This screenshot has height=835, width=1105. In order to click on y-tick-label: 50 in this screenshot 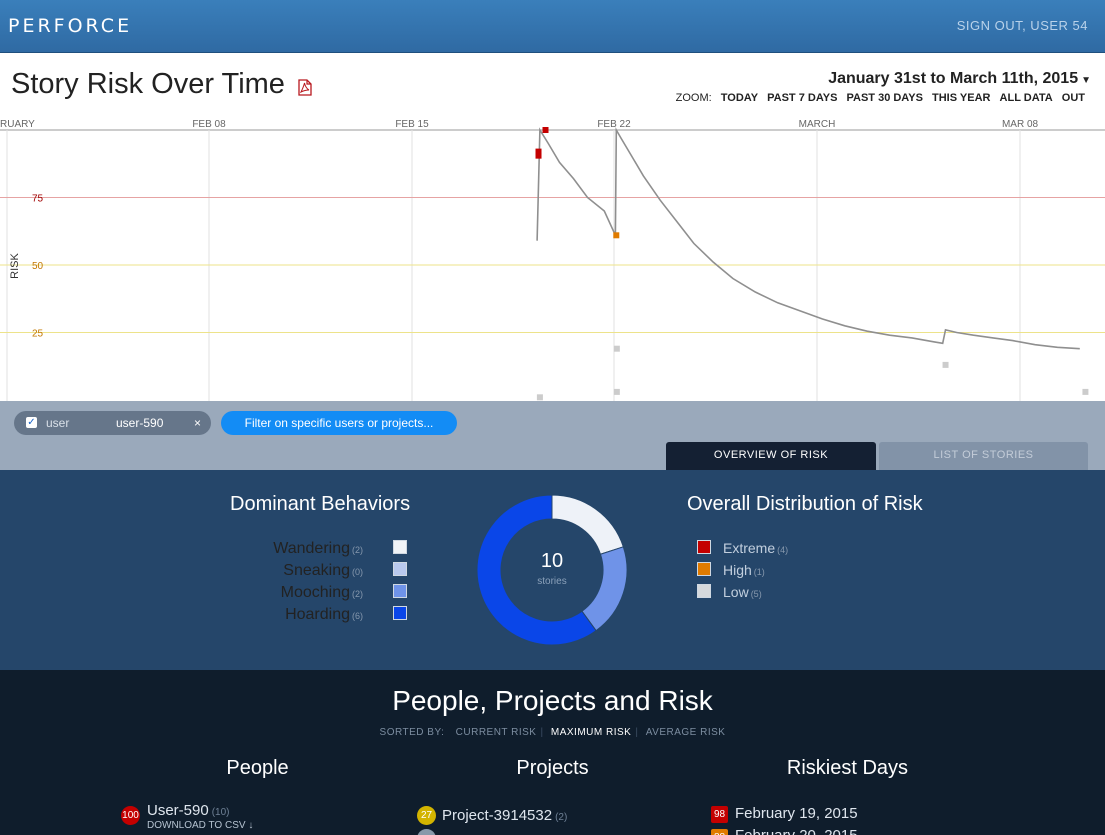, I will do `click(38, 266)`.